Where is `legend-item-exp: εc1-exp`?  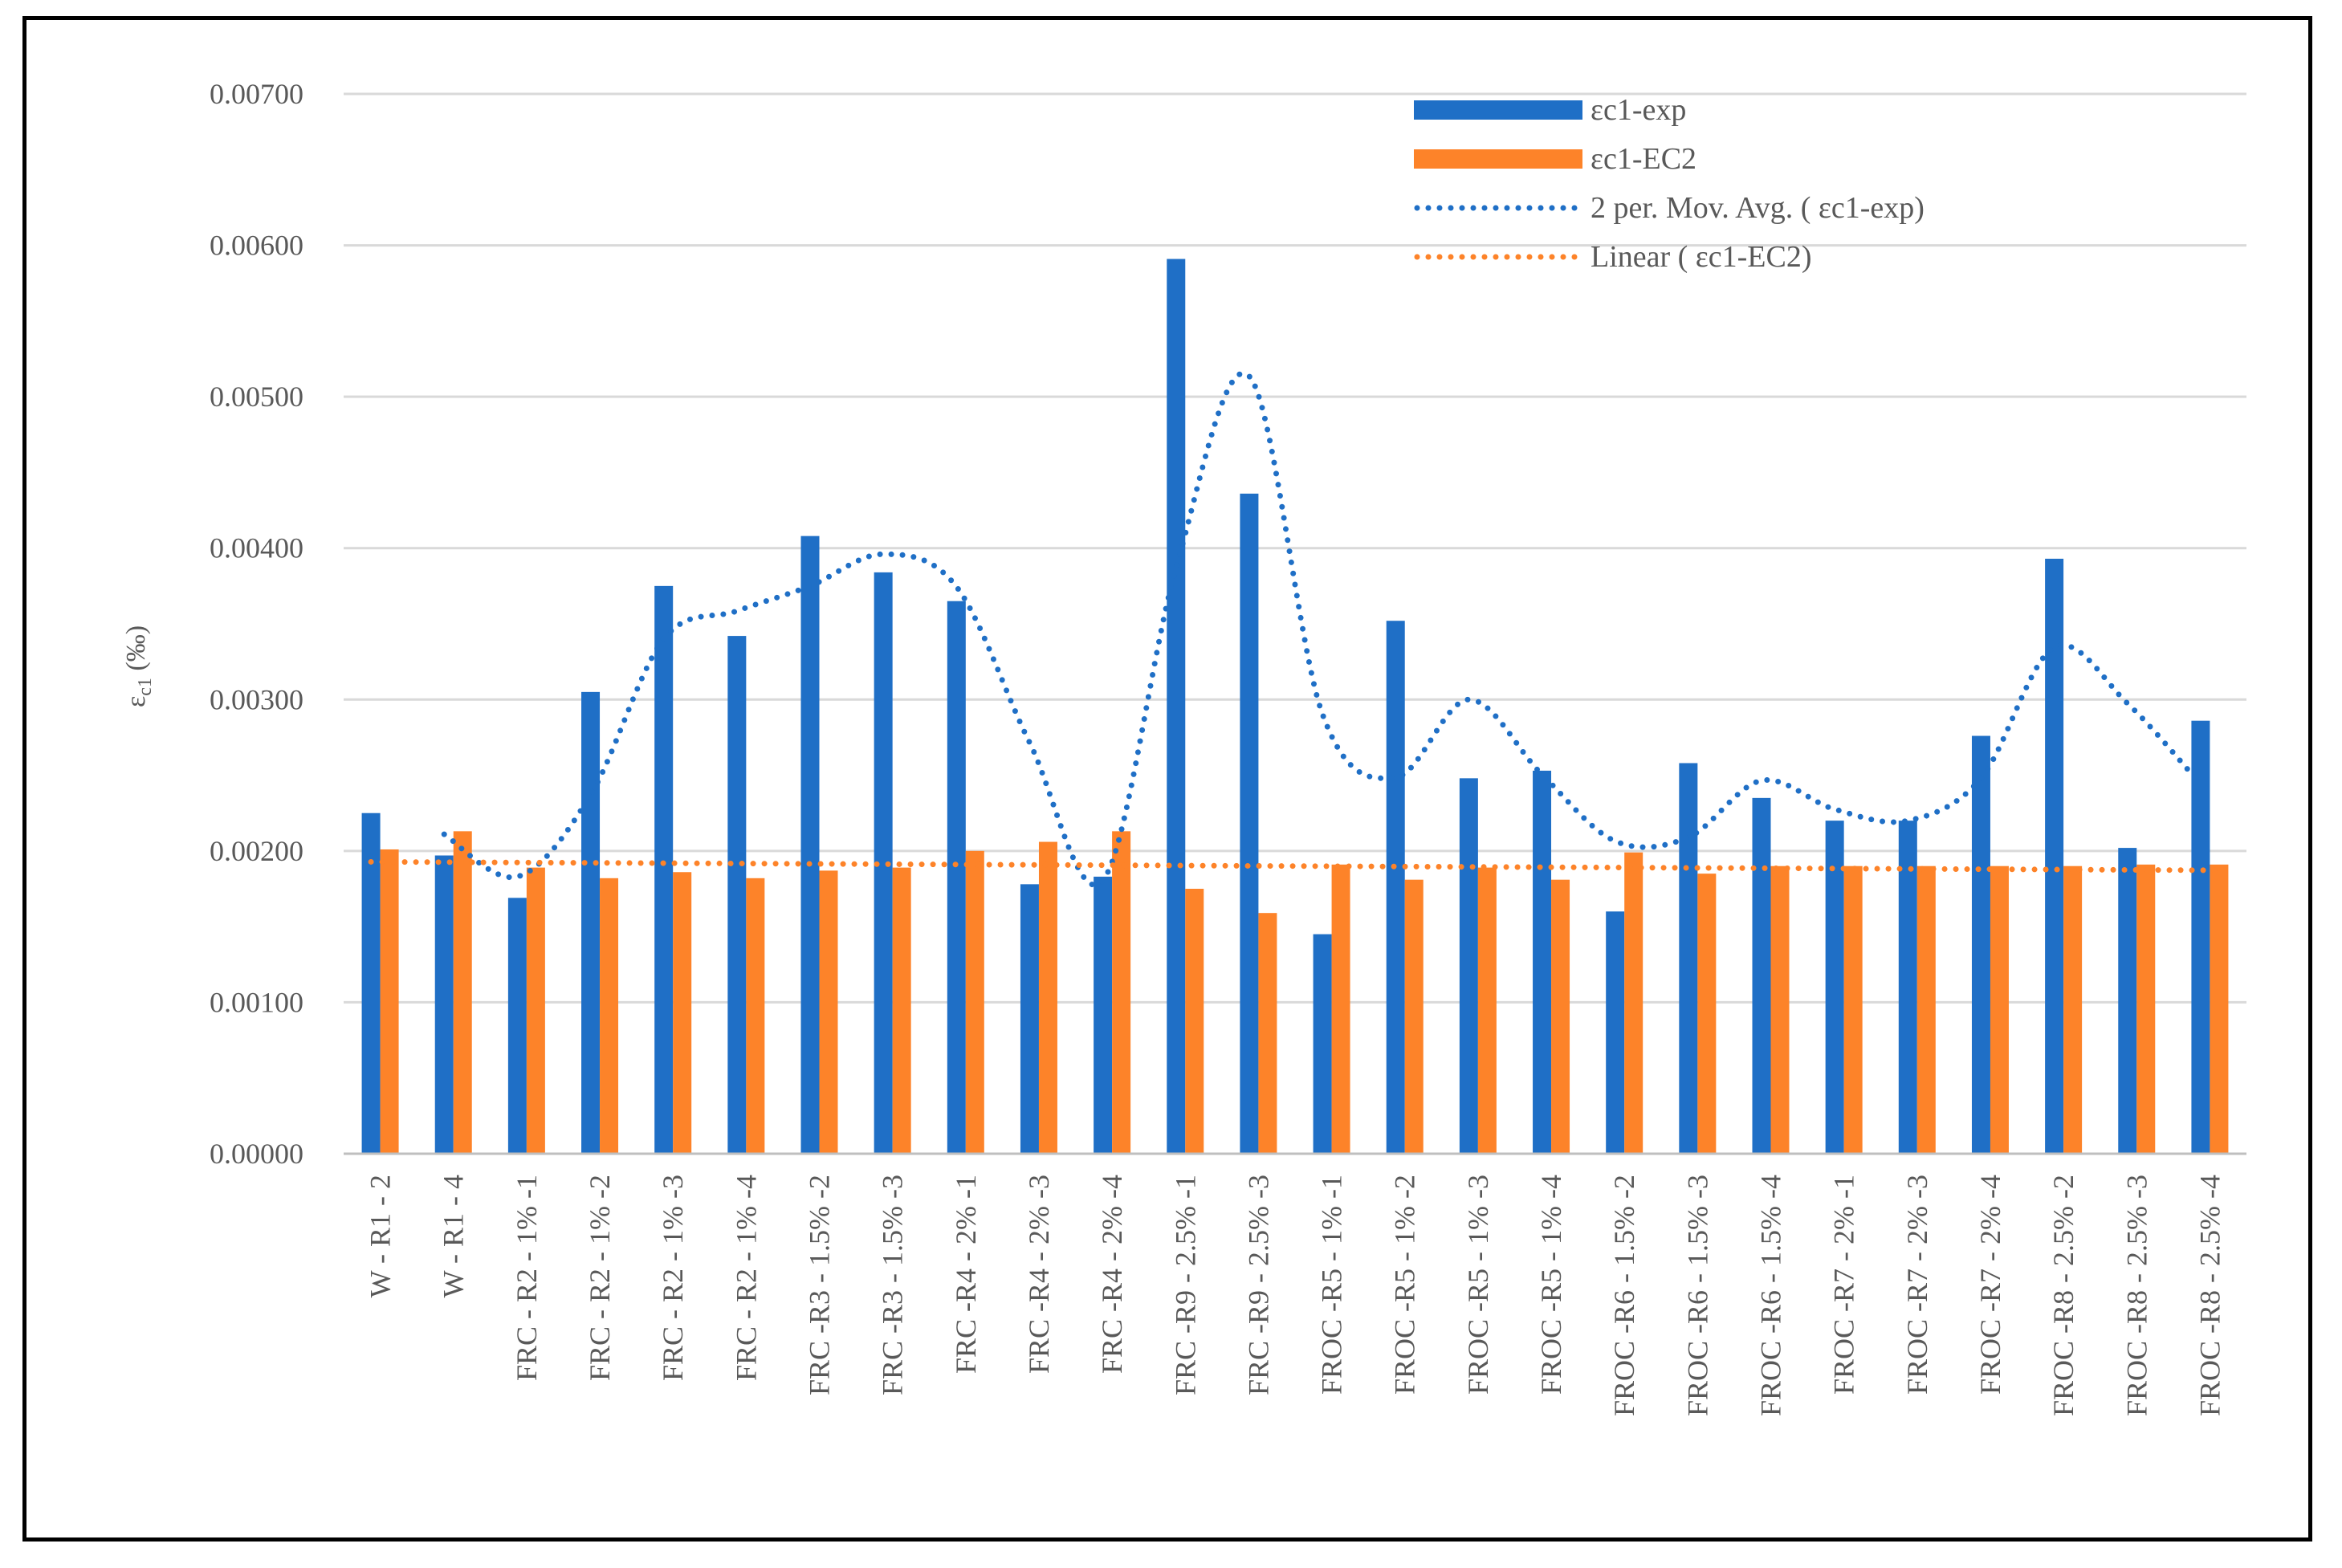 legend-item-exp: εc1-exp is located at coordinates (1550, 110).